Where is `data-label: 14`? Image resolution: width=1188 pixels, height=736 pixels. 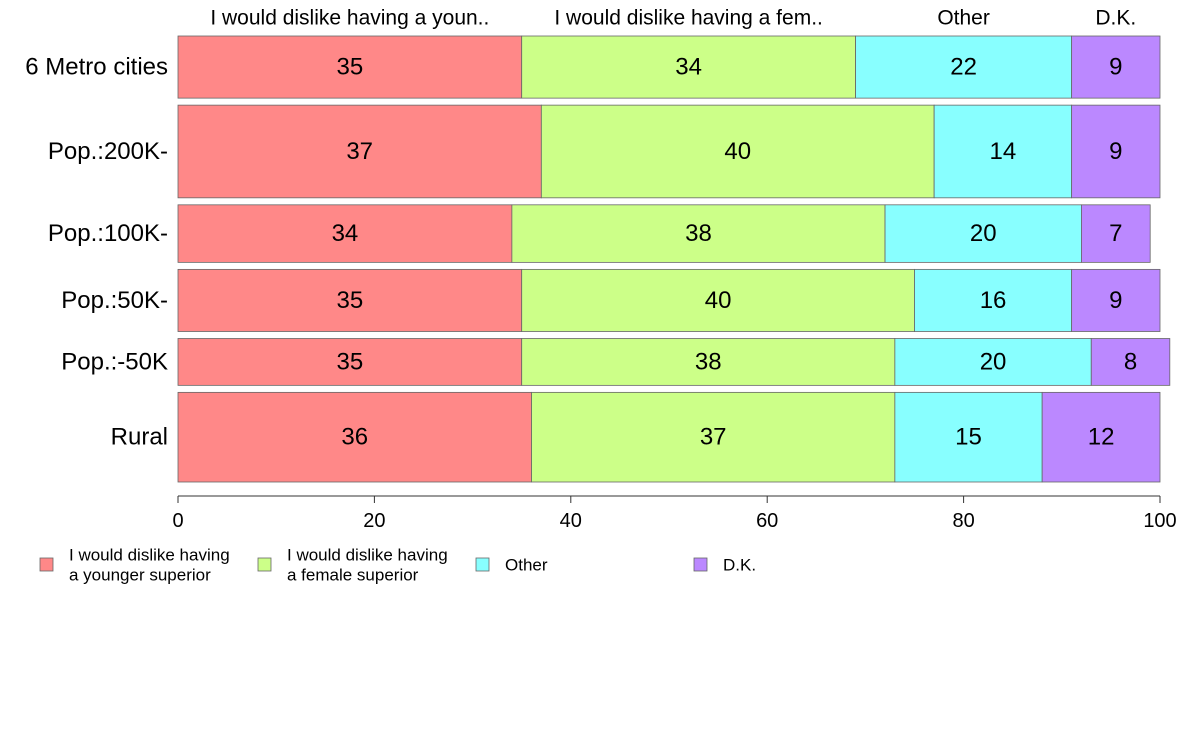 data-label: 14 is located at coordinates (1003, 151).